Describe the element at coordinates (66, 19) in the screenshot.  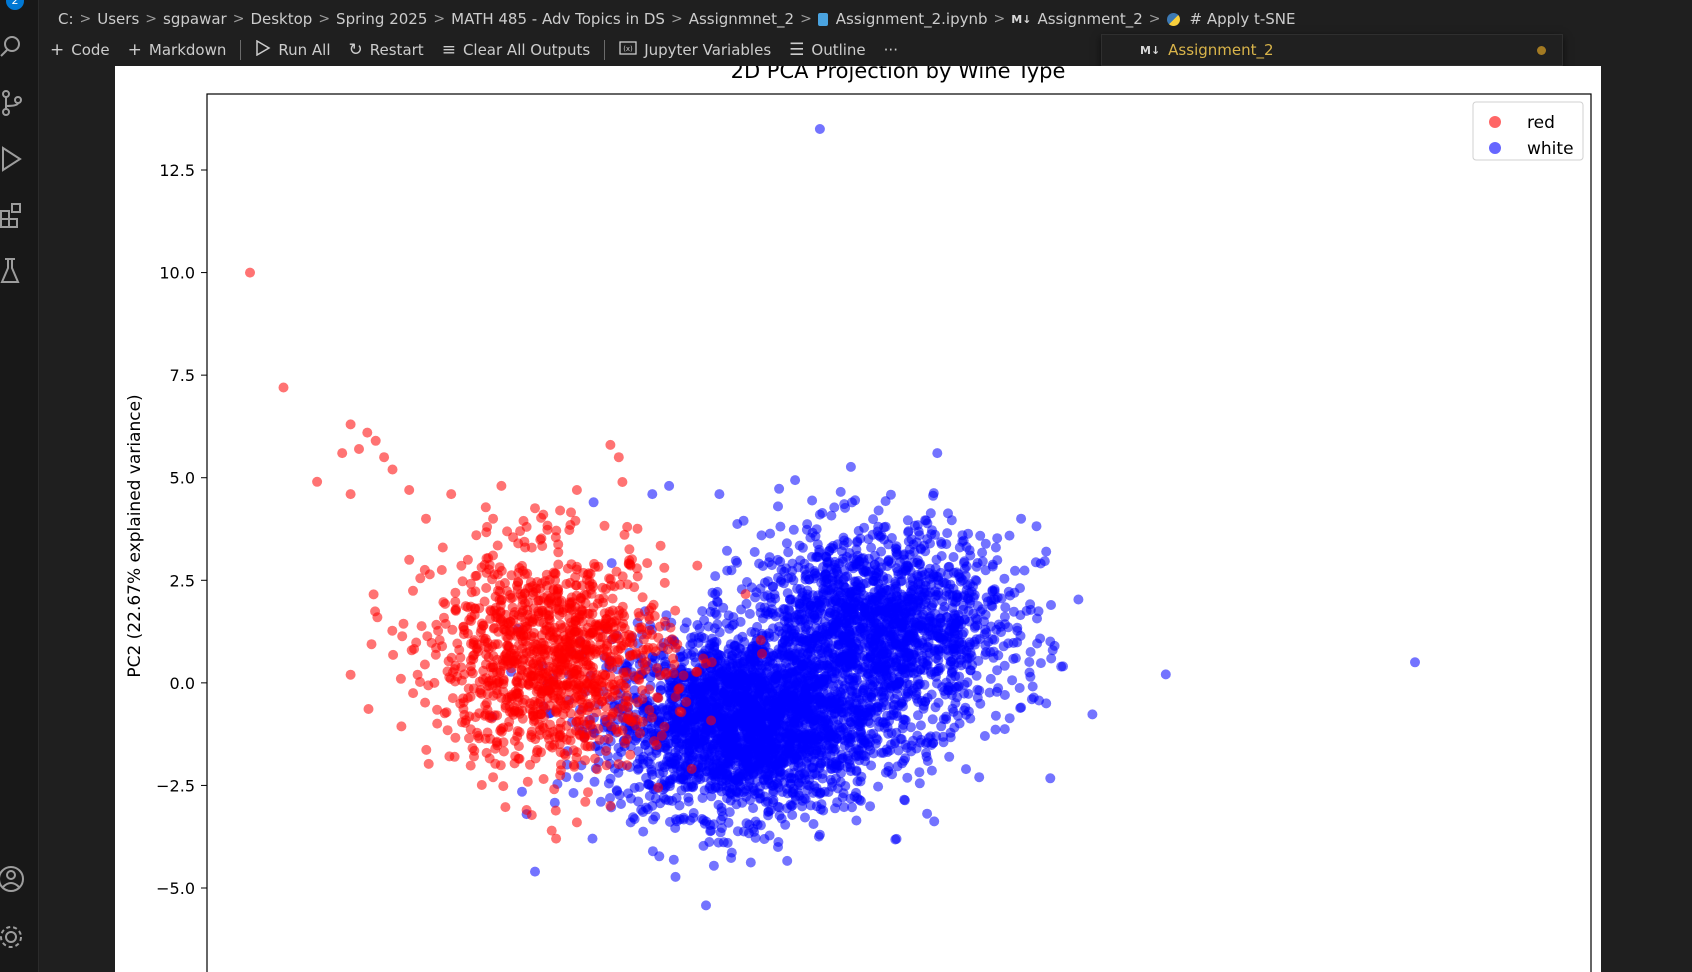
I see `breadcrumb-item: C:` at that location.